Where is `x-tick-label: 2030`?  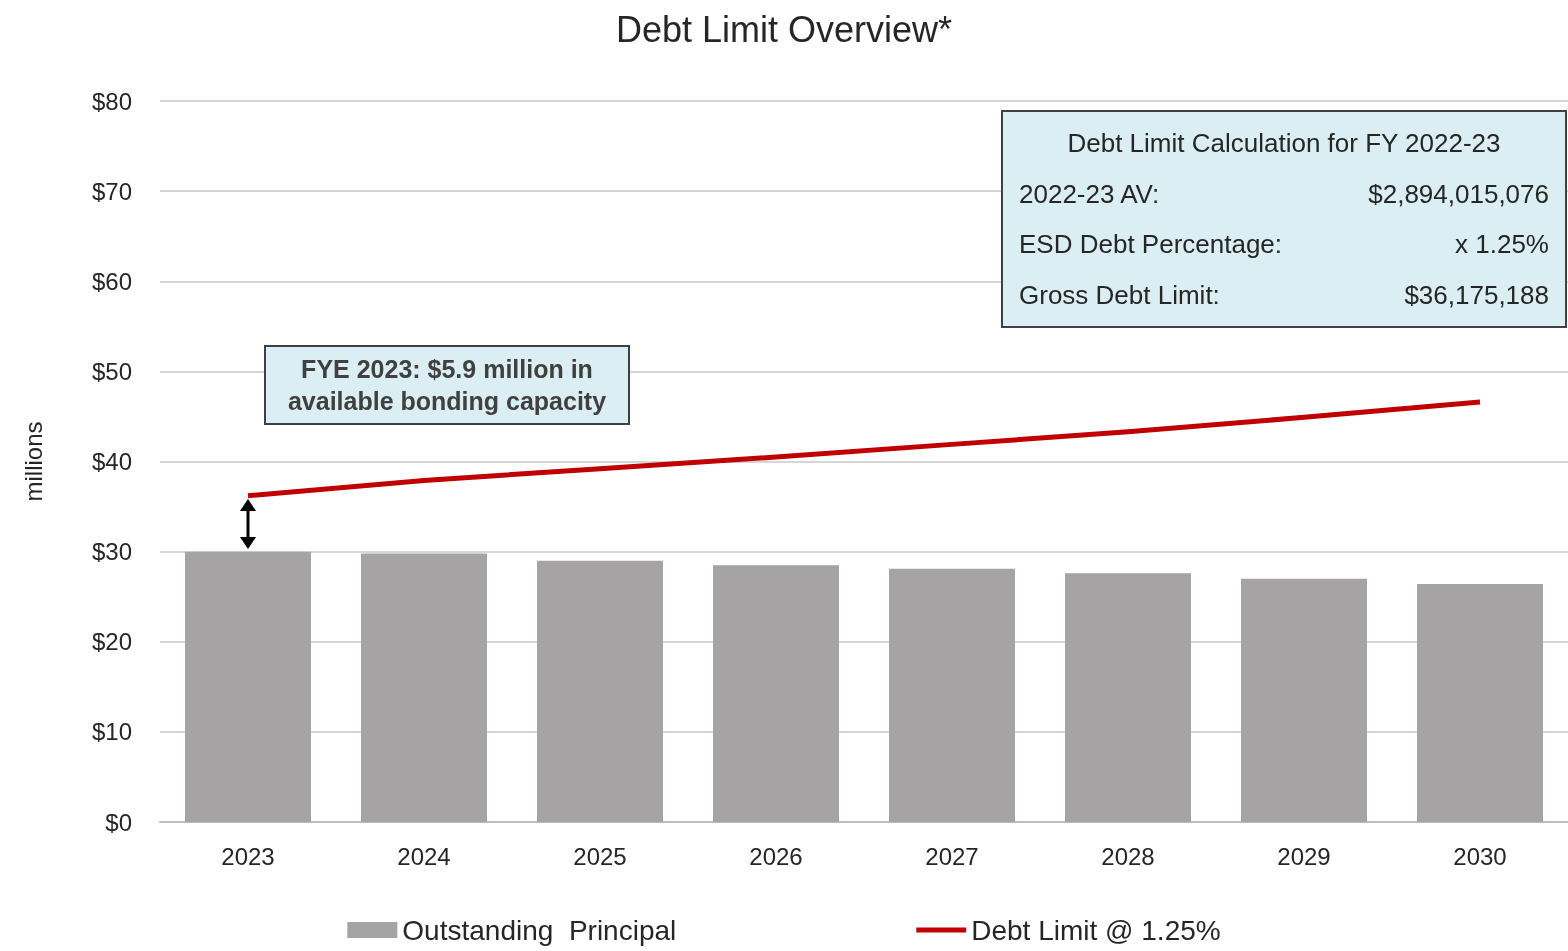 x-tick-label: 2030 is located at coordinates (1480, 856).